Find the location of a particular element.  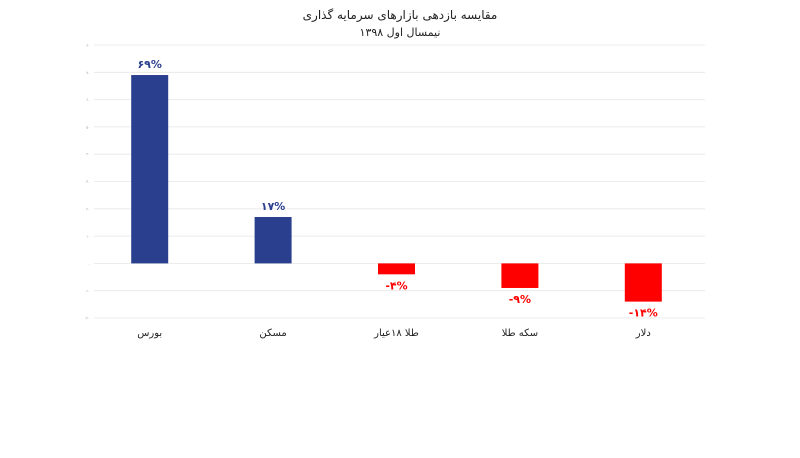

y-tick-label: ۳۰ is located at coordinates (88, 182).